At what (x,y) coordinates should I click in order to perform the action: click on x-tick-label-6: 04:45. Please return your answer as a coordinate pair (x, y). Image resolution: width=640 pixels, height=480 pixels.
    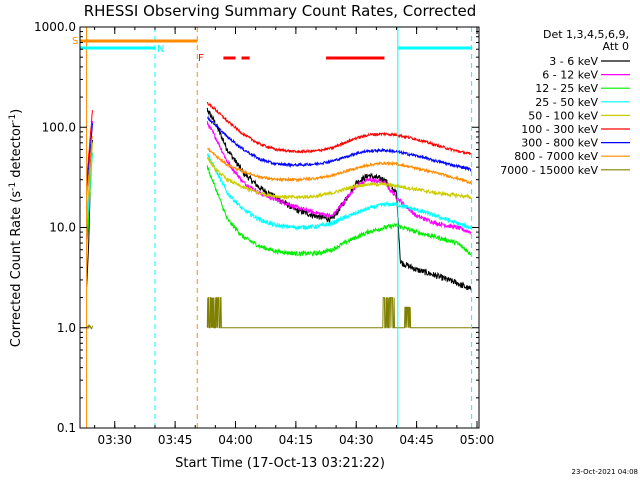
    Looking at the image, I should click on (416, 440).